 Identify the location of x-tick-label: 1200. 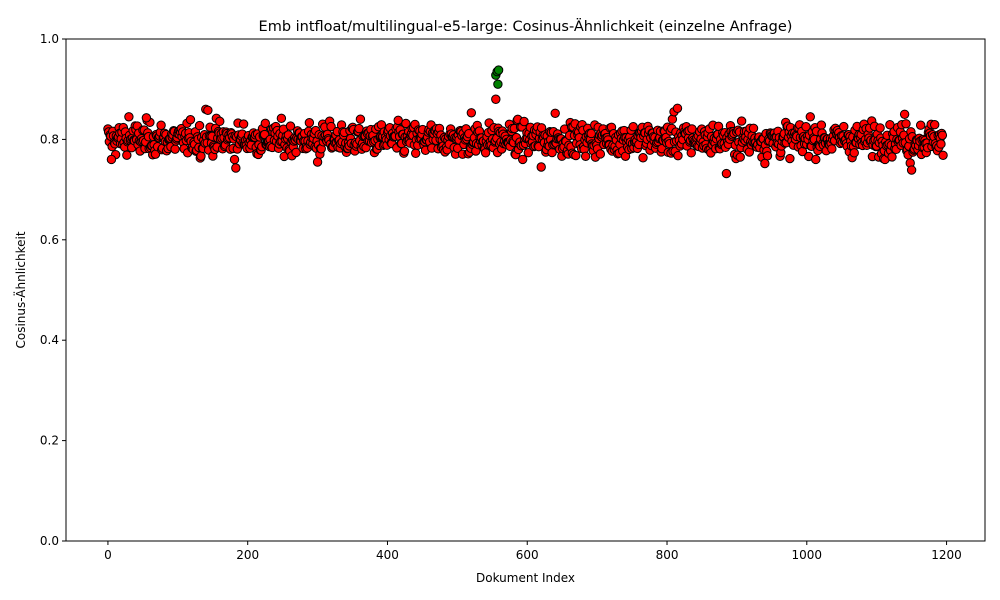
(946, 555).